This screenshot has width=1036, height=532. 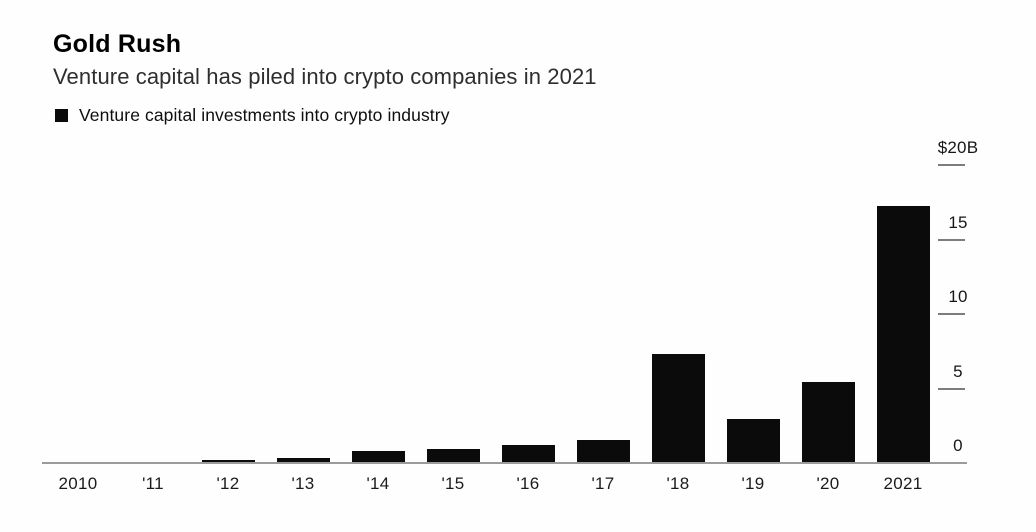 I want to click on x-tick-label-18: '18, so click(x=678, y=483).